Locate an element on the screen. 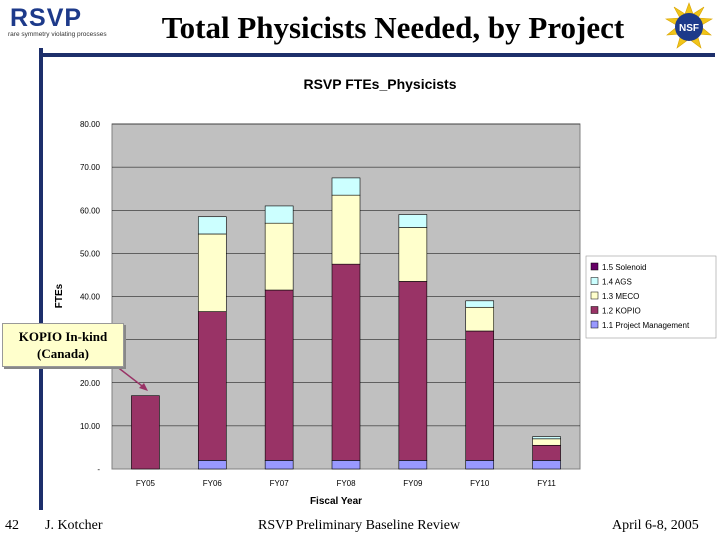  x-axis-label: Fiscal Year is located at coordinates (336, 501).